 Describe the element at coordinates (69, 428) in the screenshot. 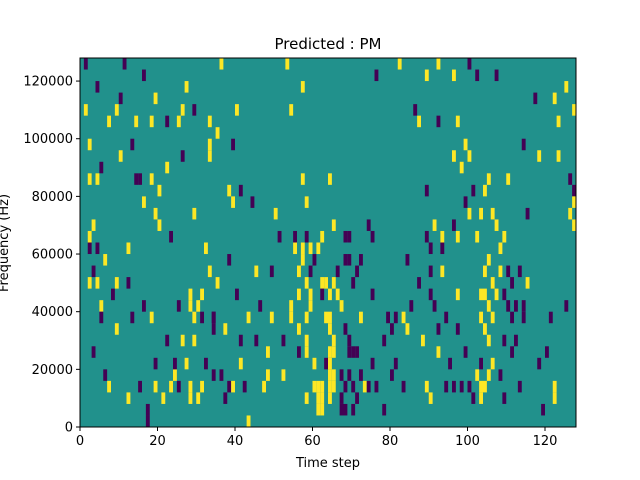

I see `y-tick-label: 0` at that location.